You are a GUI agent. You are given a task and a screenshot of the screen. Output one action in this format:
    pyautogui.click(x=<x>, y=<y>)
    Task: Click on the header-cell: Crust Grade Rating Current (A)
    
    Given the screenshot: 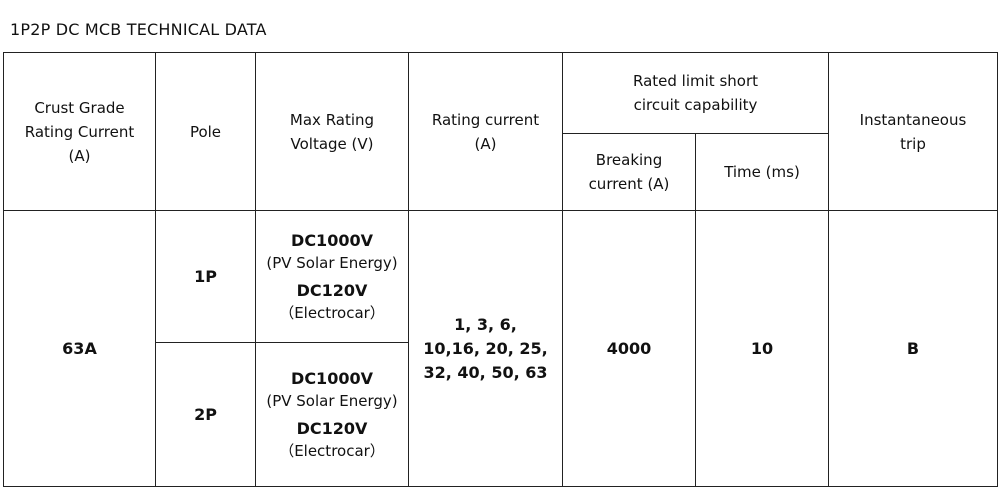 What is the action you would take?
    pyautogui.click(x=79, y=131)
    